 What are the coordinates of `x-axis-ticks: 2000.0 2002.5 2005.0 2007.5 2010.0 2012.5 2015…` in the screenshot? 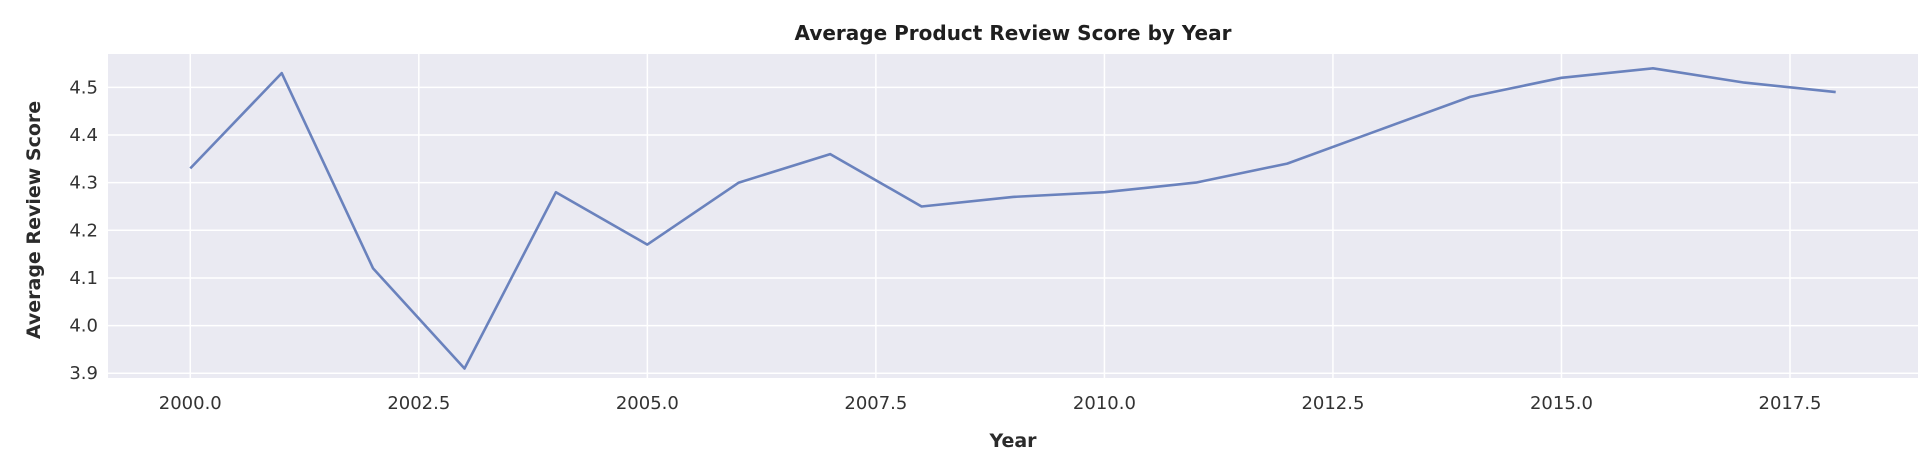 It's located at (990, 403).